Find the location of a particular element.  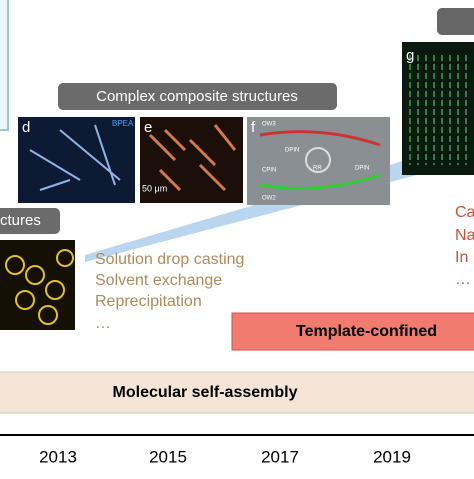

left-box is located at coordinates (4, 65).